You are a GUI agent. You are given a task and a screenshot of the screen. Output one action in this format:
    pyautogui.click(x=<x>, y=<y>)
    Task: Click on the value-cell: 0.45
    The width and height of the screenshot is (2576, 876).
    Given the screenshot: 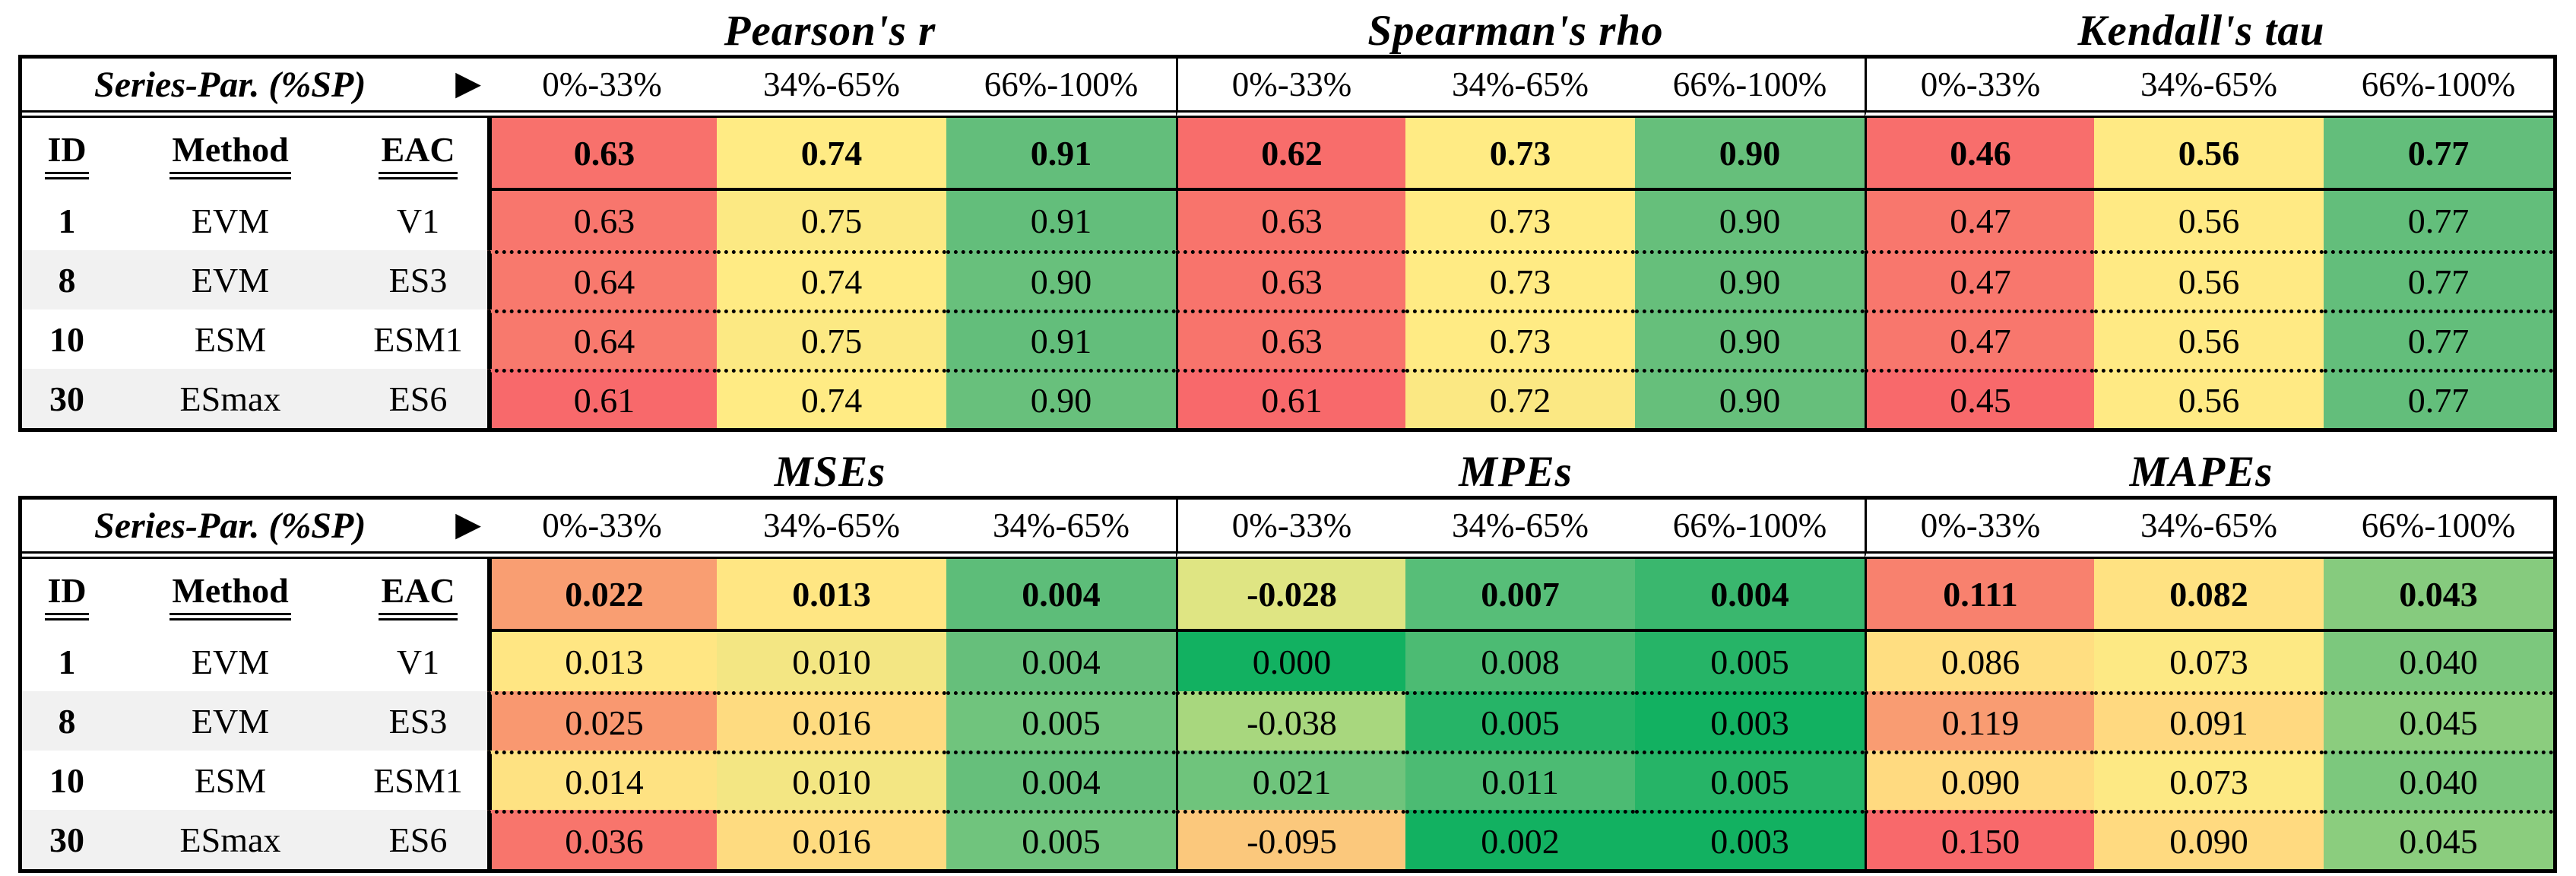 What is the action you would take?
    pyautogui.click(x=1980, y=398)
    